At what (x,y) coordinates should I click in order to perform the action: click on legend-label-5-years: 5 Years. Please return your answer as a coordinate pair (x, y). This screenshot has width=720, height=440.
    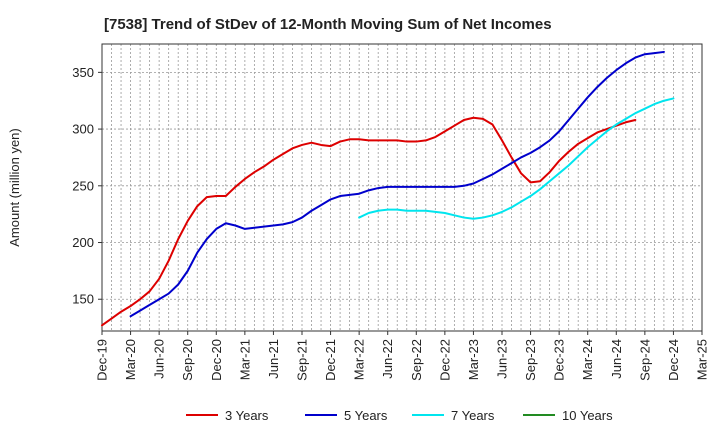
    Looking at the image, I should click on (366, 415).